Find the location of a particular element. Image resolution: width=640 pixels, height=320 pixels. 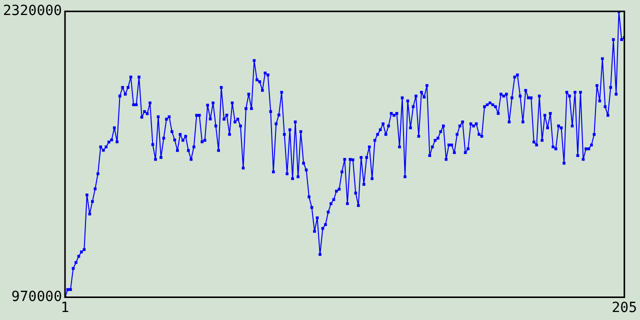

y-tick-label: 970000 is located at coordinates (36, 296).